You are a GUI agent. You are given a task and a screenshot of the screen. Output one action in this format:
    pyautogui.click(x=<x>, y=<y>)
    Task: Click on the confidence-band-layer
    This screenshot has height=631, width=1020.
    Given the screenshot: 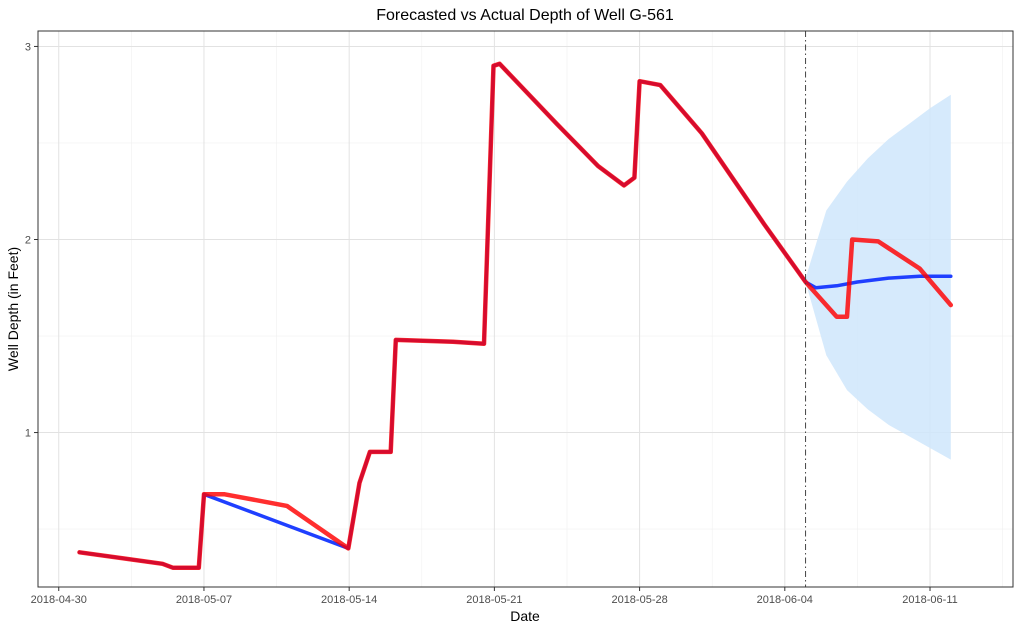 What is the action you would take?
    pyautogui.click(x=878, y=277)
    